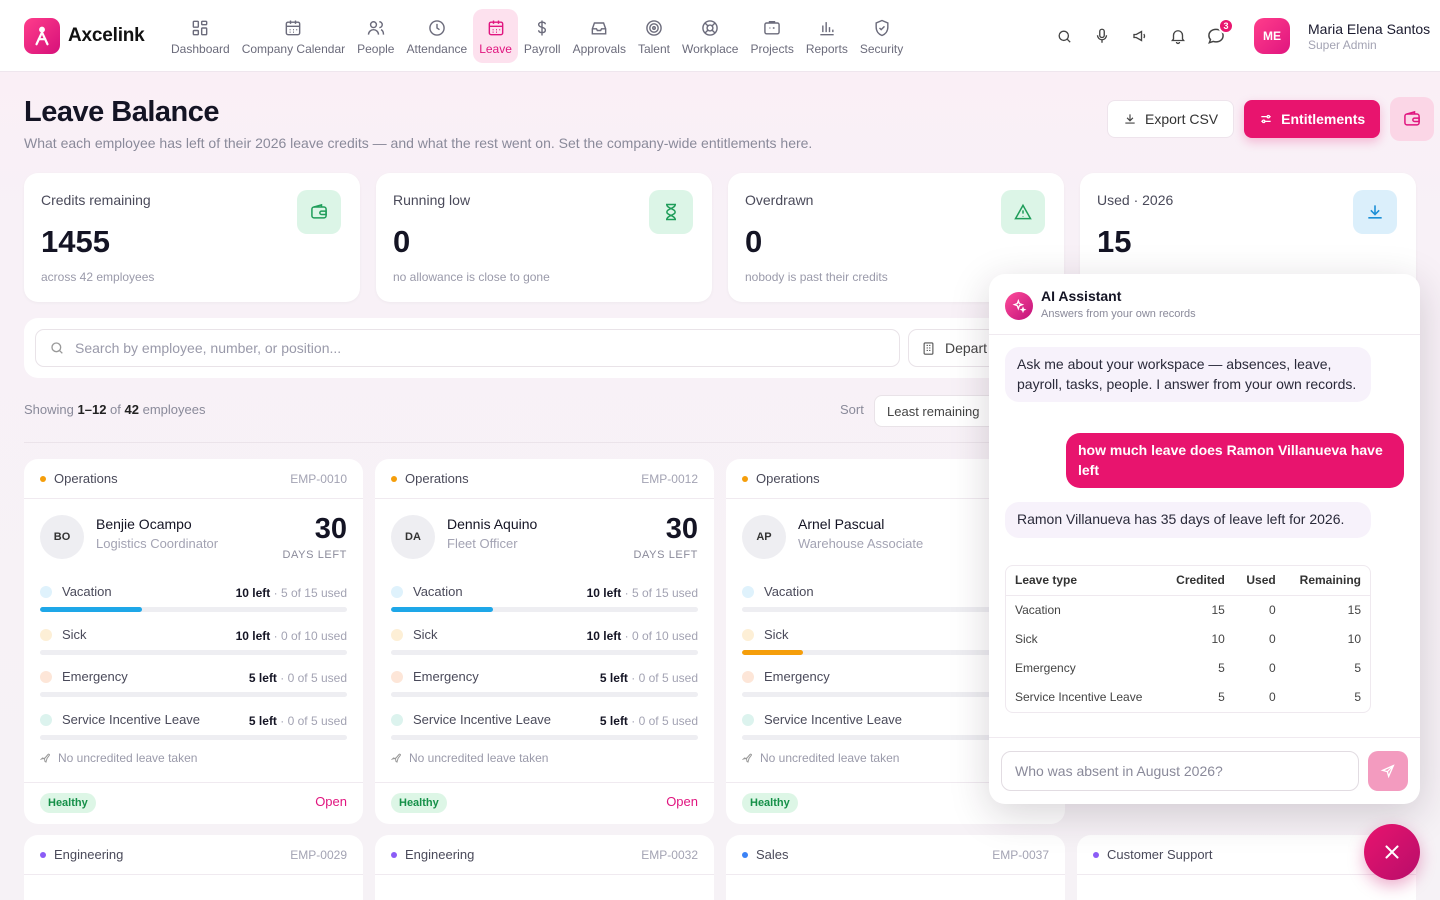 This screenshot has height=900, width=1440. I want to click on table-header: Used, so click(1259, 581).